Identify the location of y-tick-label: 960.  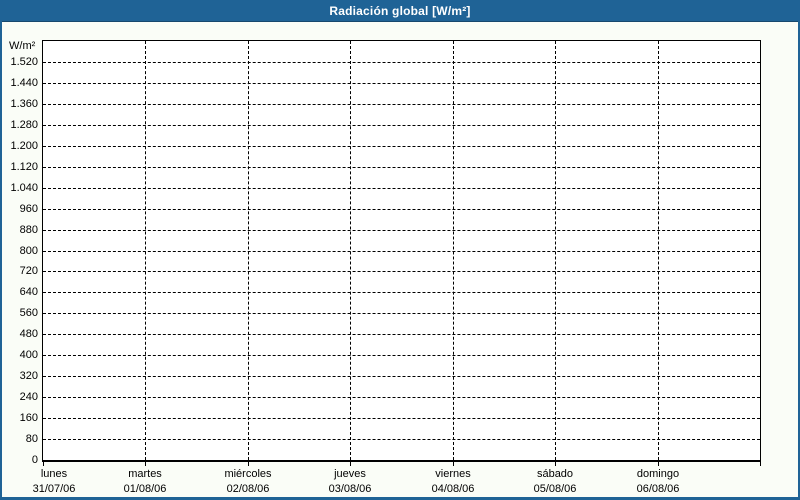
(28, 209).